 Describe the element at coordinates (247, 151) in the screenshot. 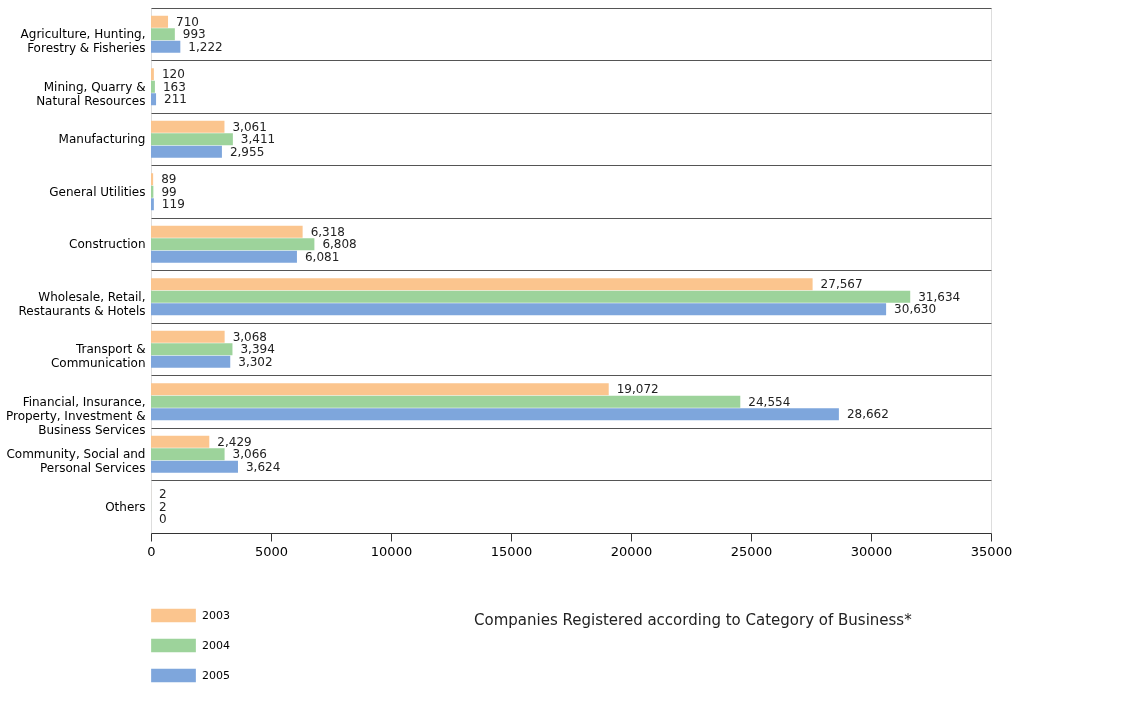

I see `text: 2,955` at that location.